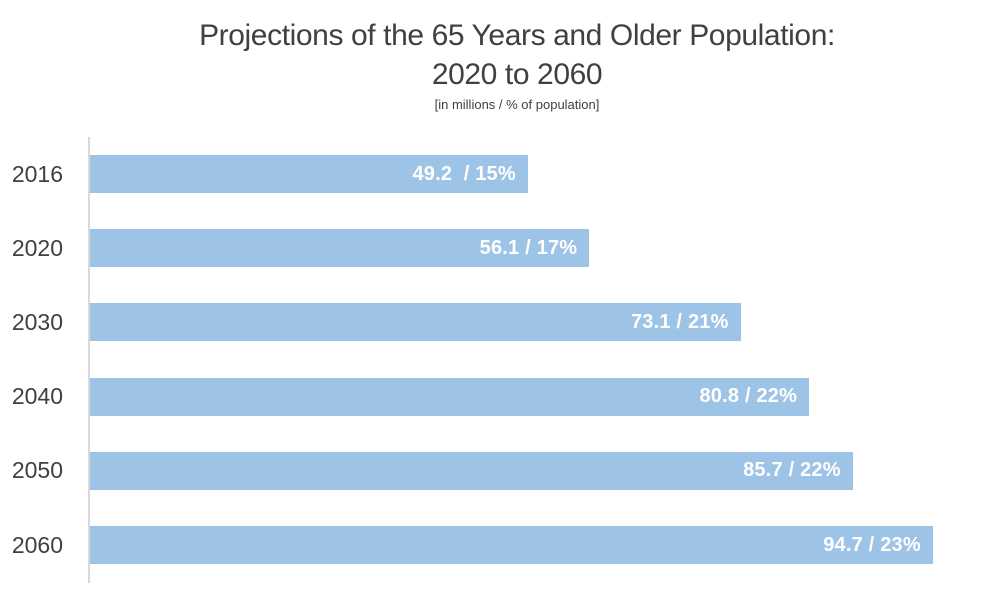  What do you see at coordinates (872, 544) in the screenshot?
I see `bar-value-label: 94.7 / 23%` at bounding box center [872, 544].